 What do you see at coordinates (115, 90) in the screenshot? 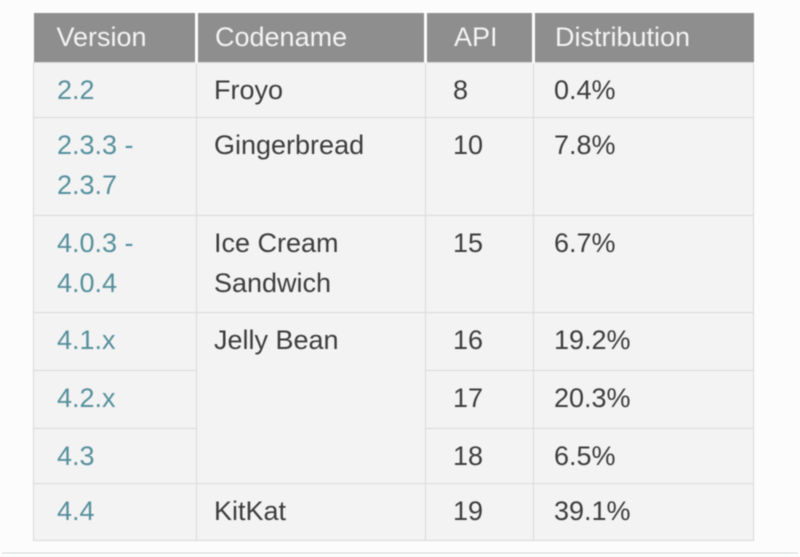
I see `version-cell: 2.2` at bounding box center [115, 90].